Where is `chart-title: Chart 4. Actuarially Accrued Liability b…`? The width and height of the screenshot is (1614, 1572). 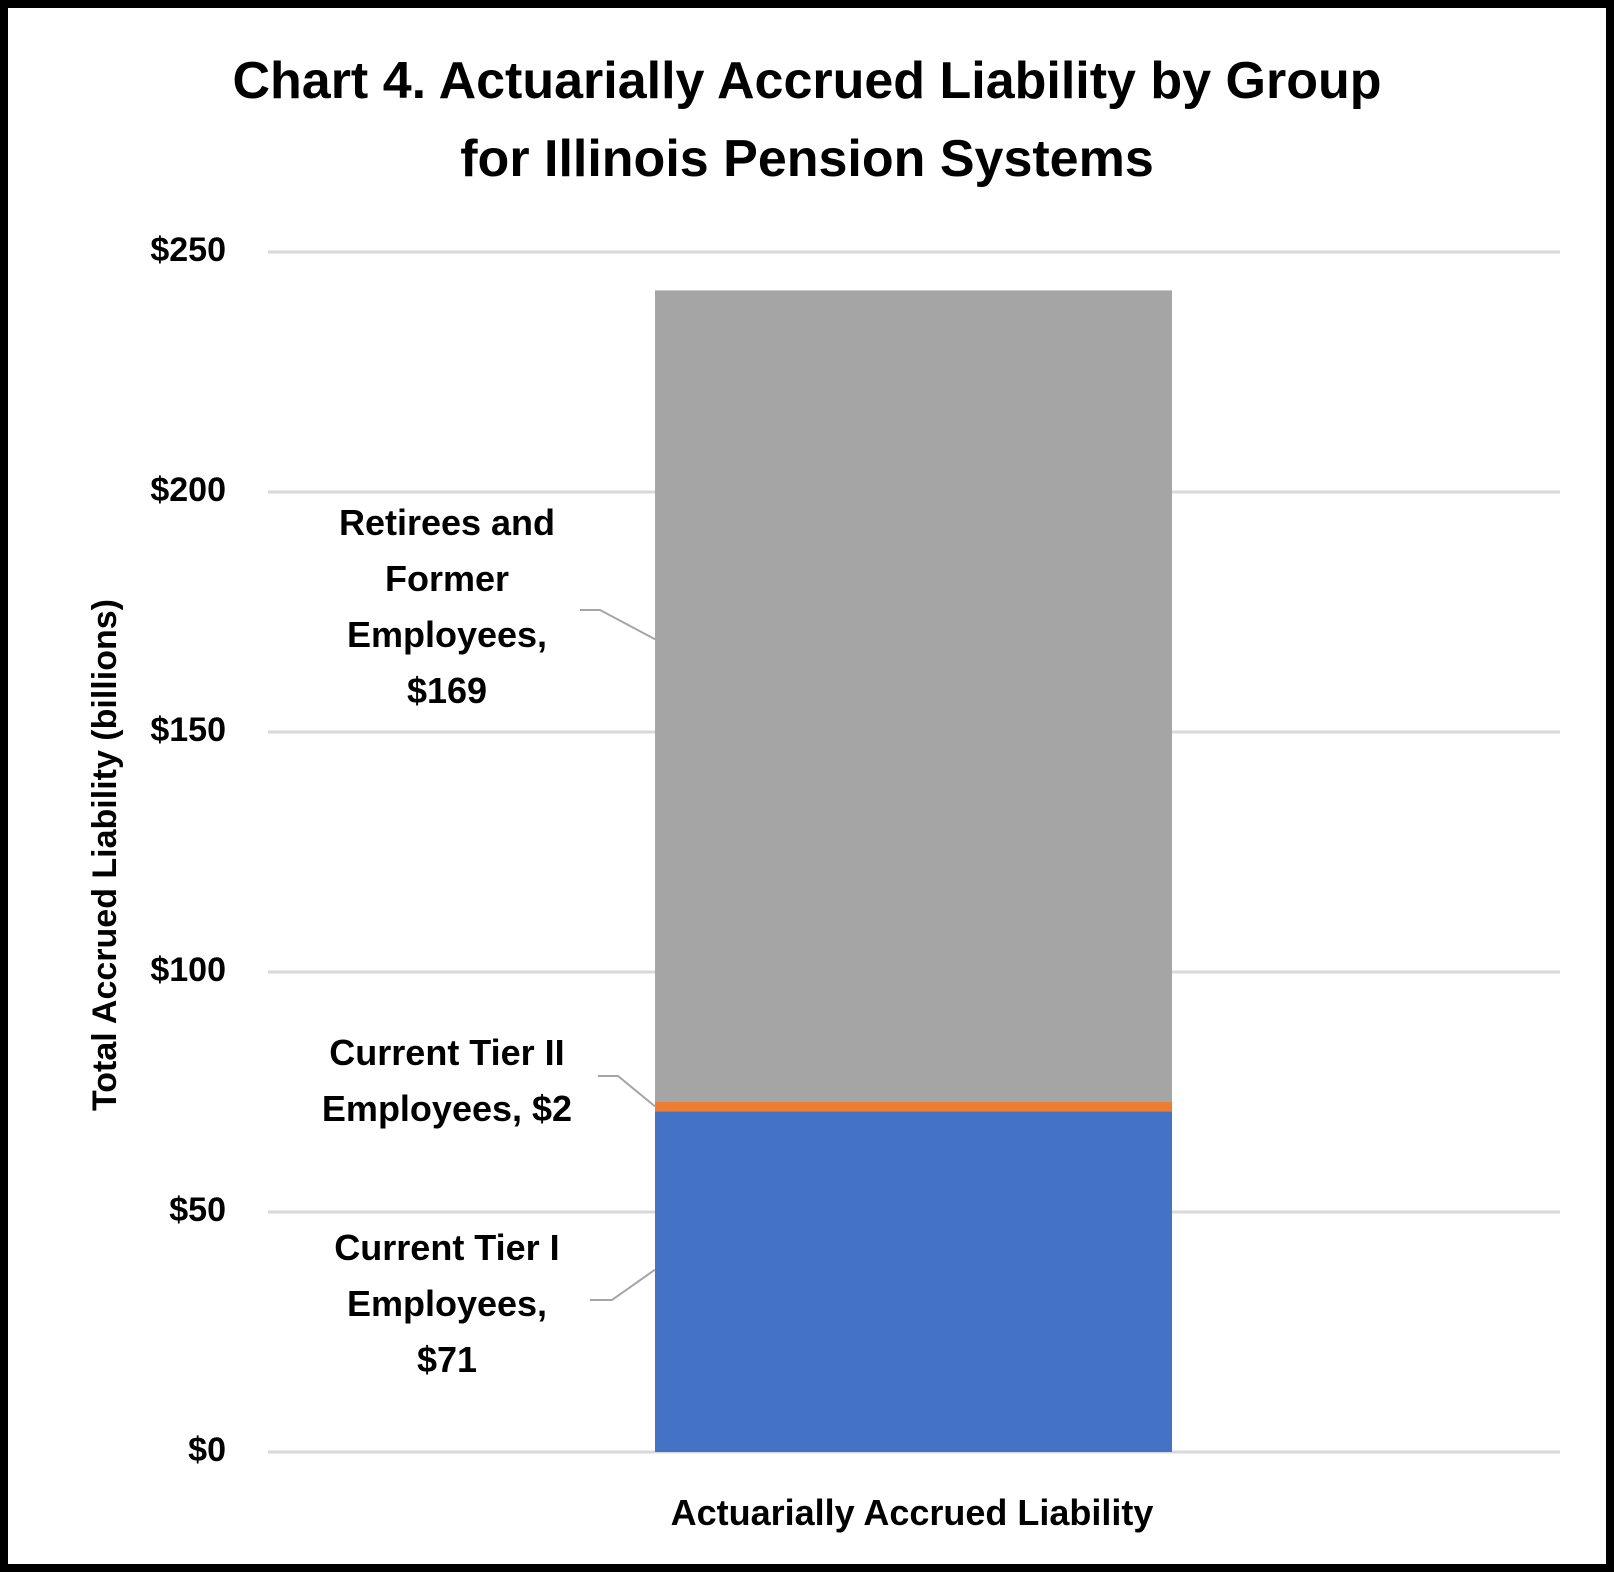 chart-title: Chart 4. Actuarially Accrued Liability b… is located at coordinates (806, 120).